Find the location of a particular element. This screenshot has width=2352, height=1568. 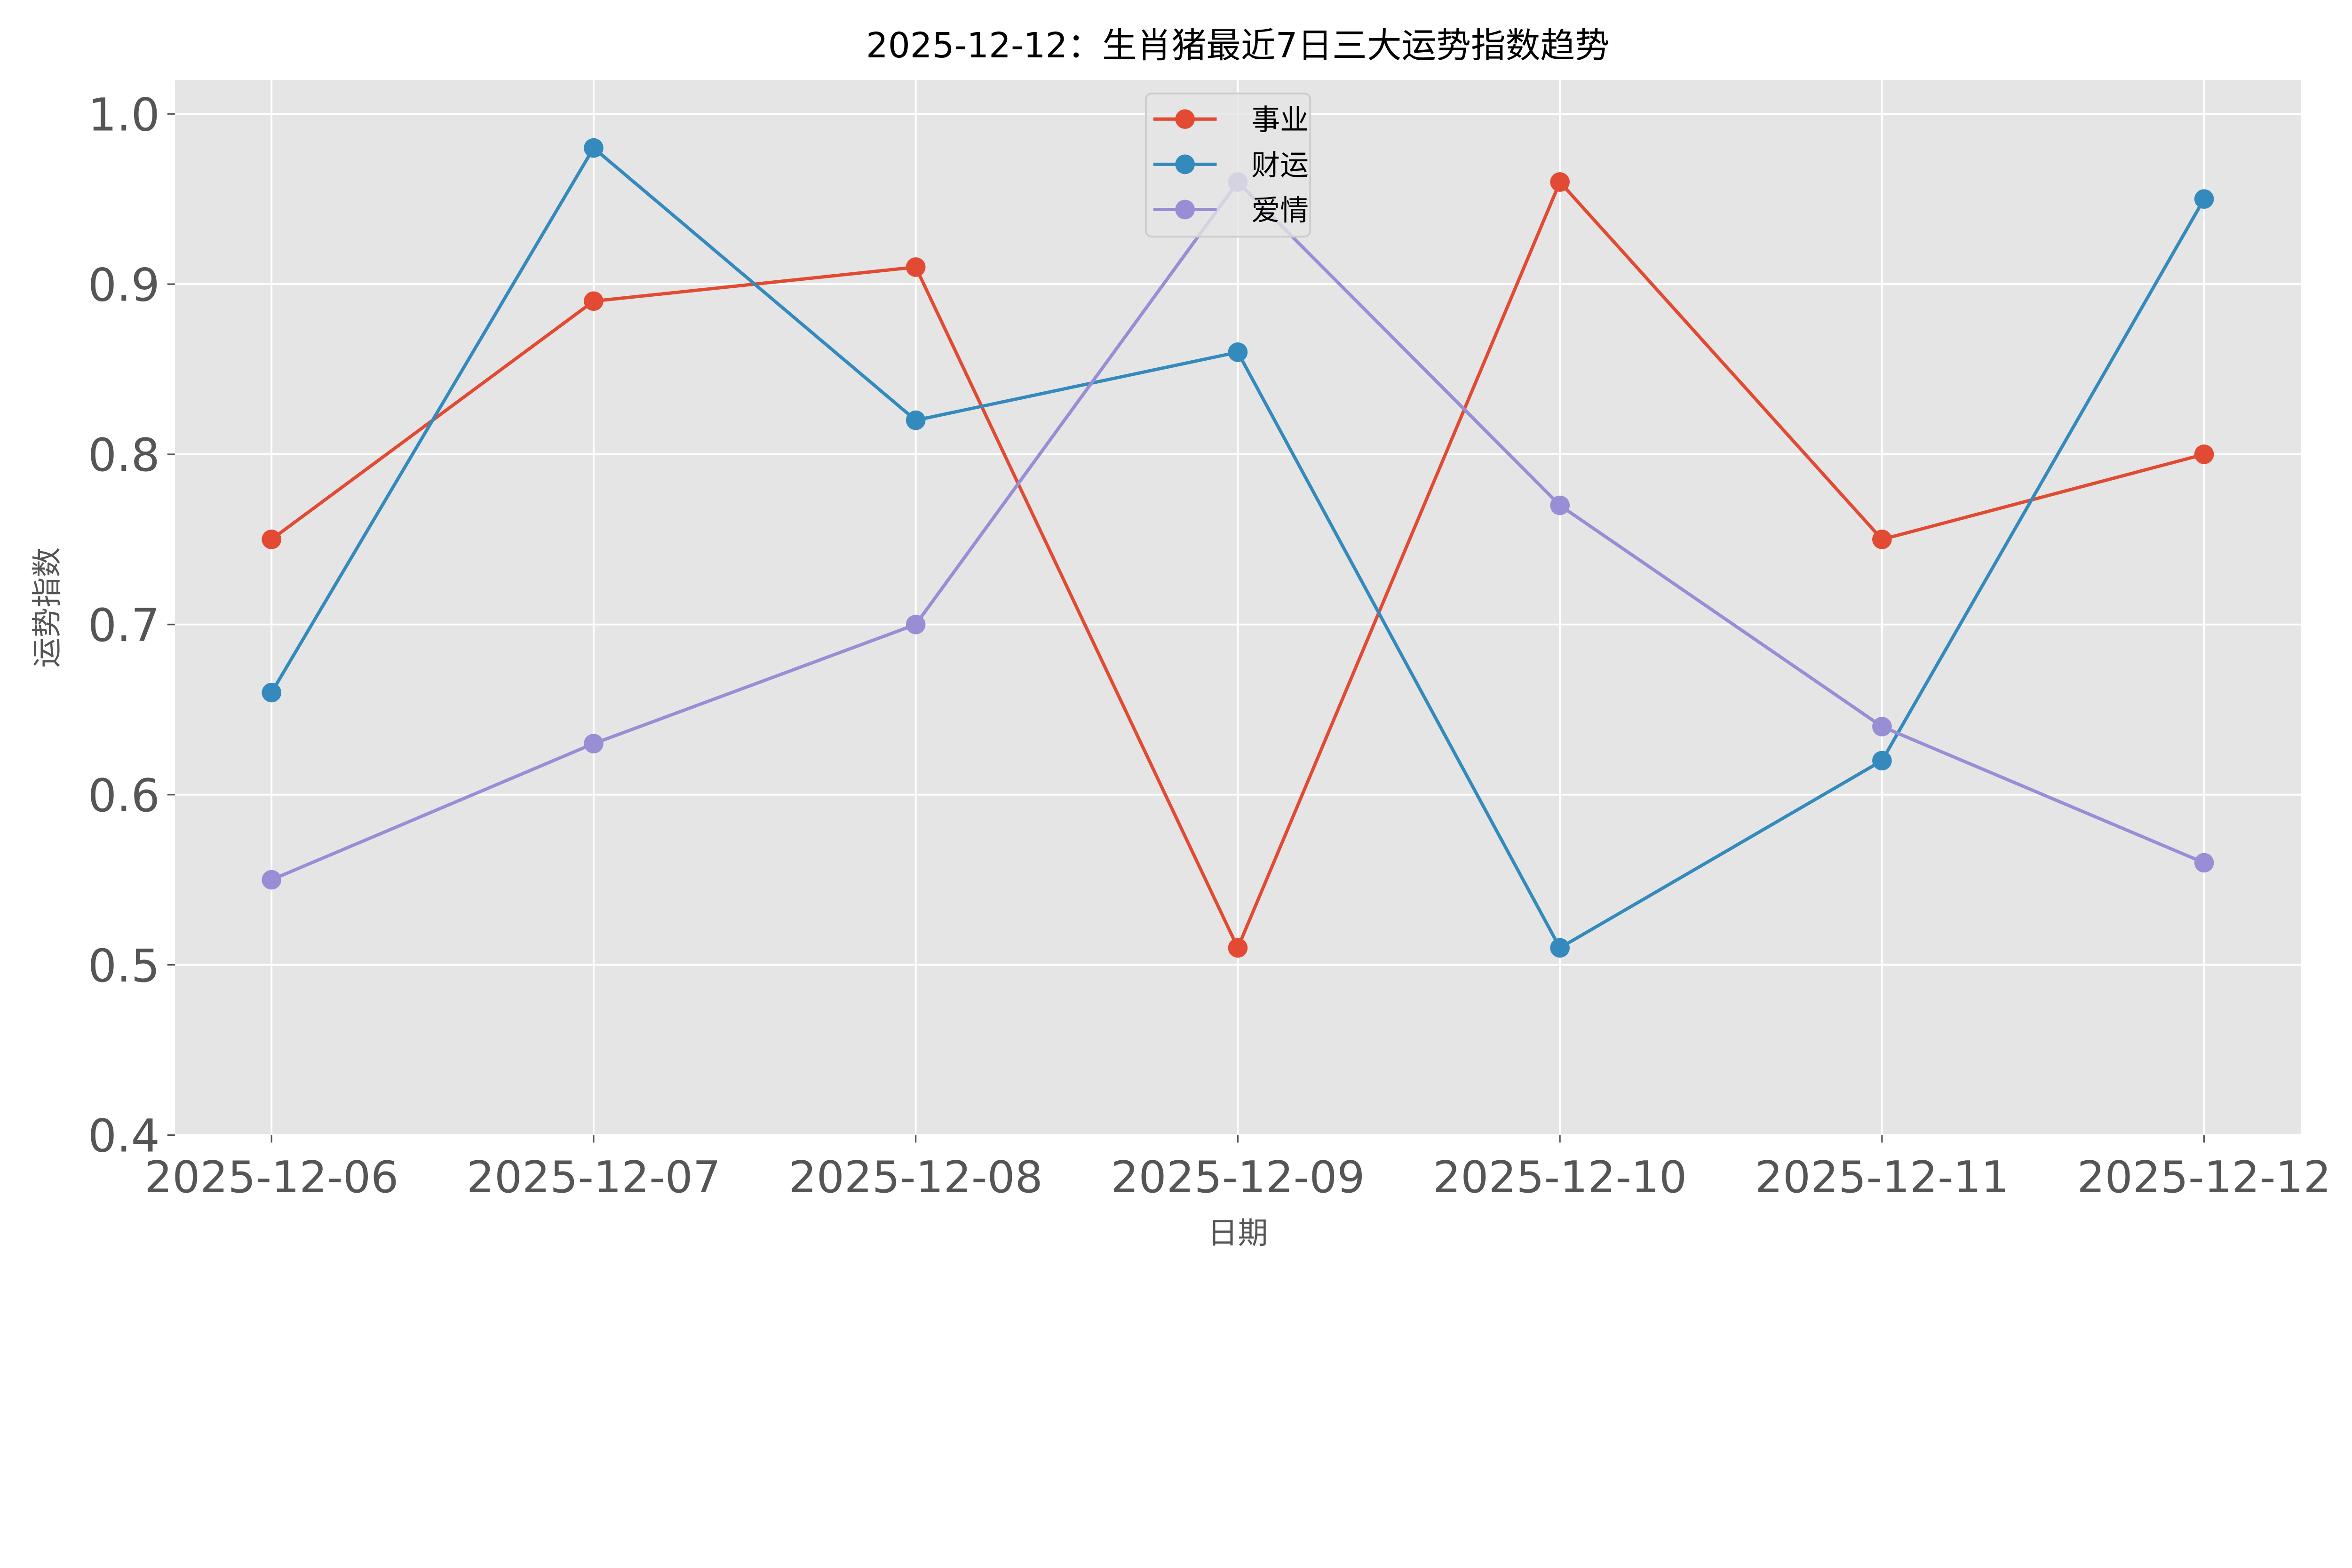

legend-label: 事业 is located at coordinates (1280, 120).